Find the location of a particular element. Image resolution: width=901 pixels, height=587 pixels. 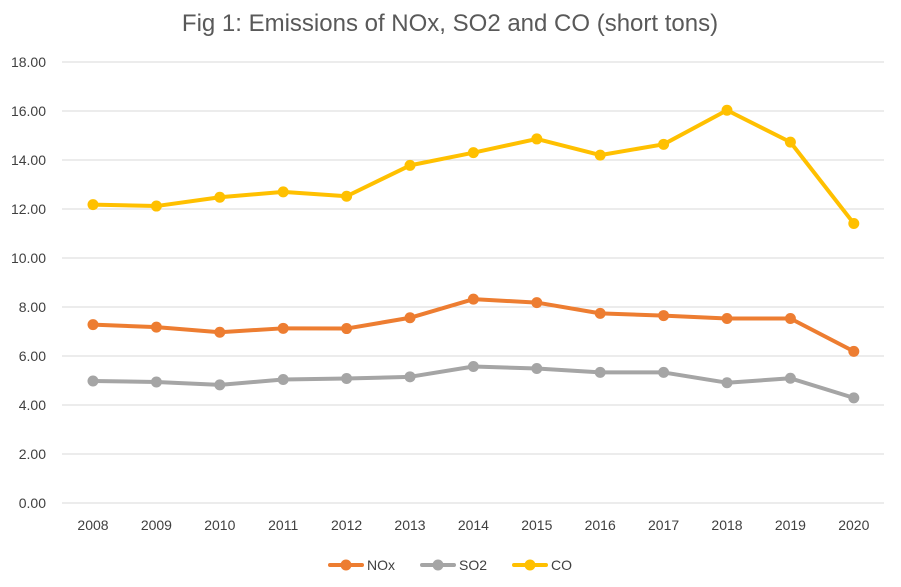

x-tick-label: 2010 is located at coordinates (219, 525).